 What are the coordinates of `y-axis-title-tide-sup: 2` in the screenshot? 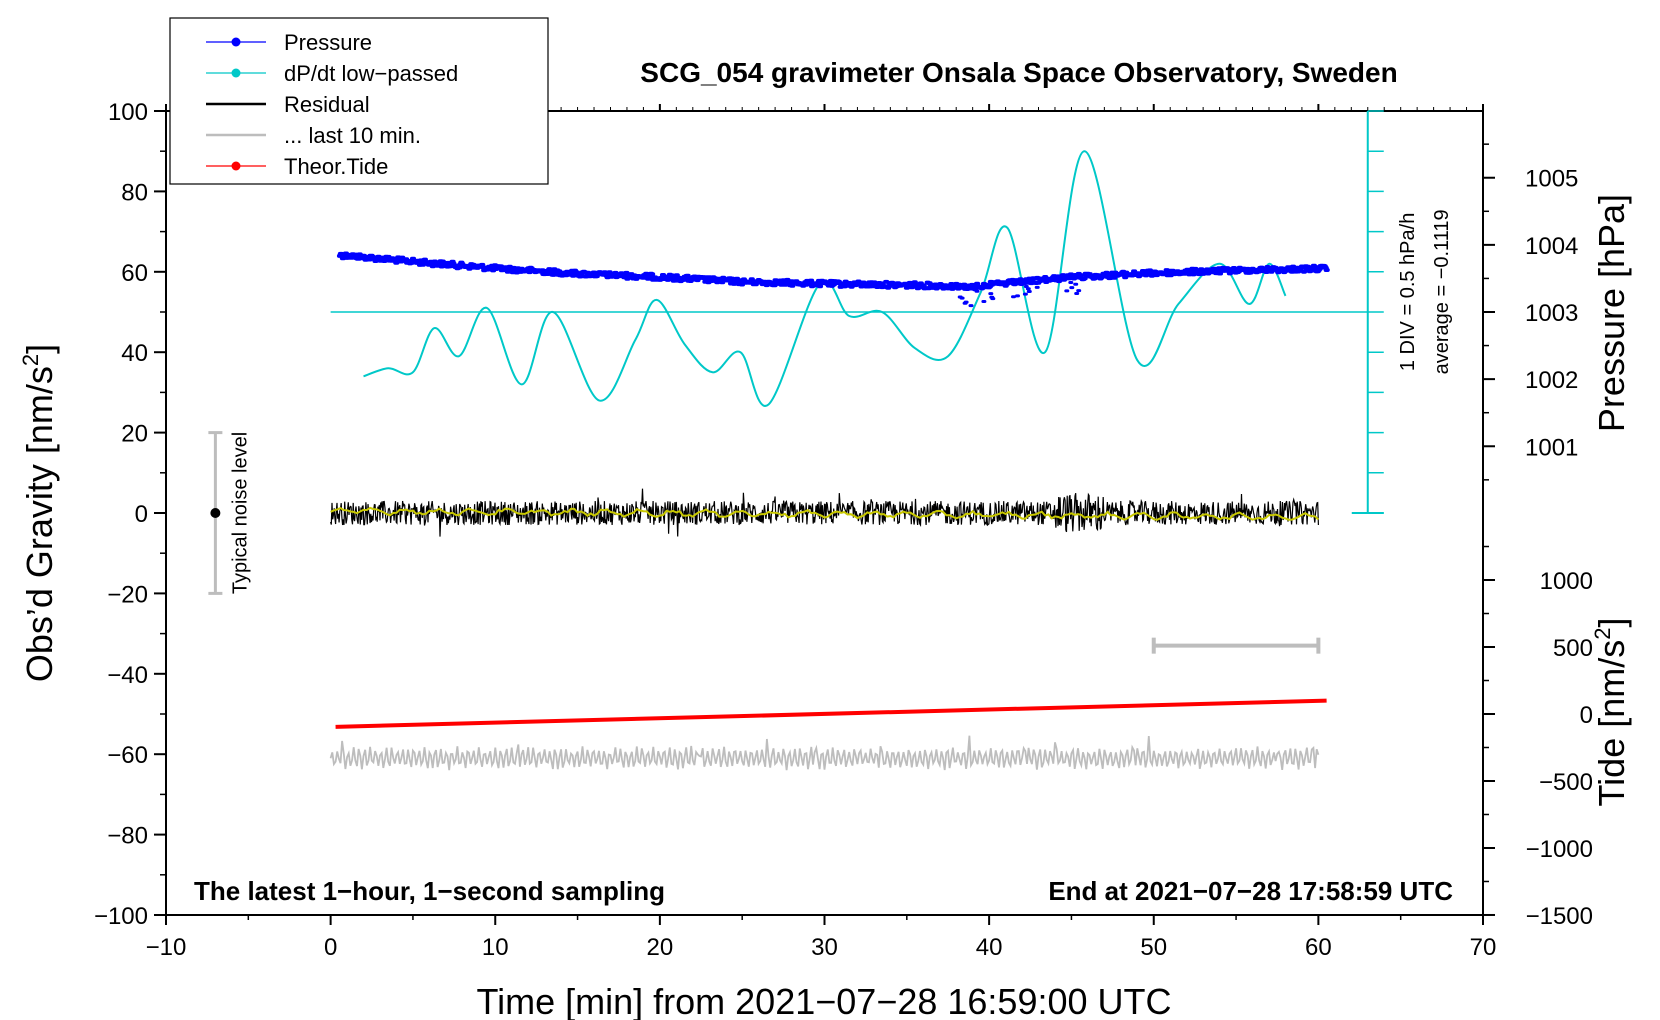 It's located at (1602, 634).